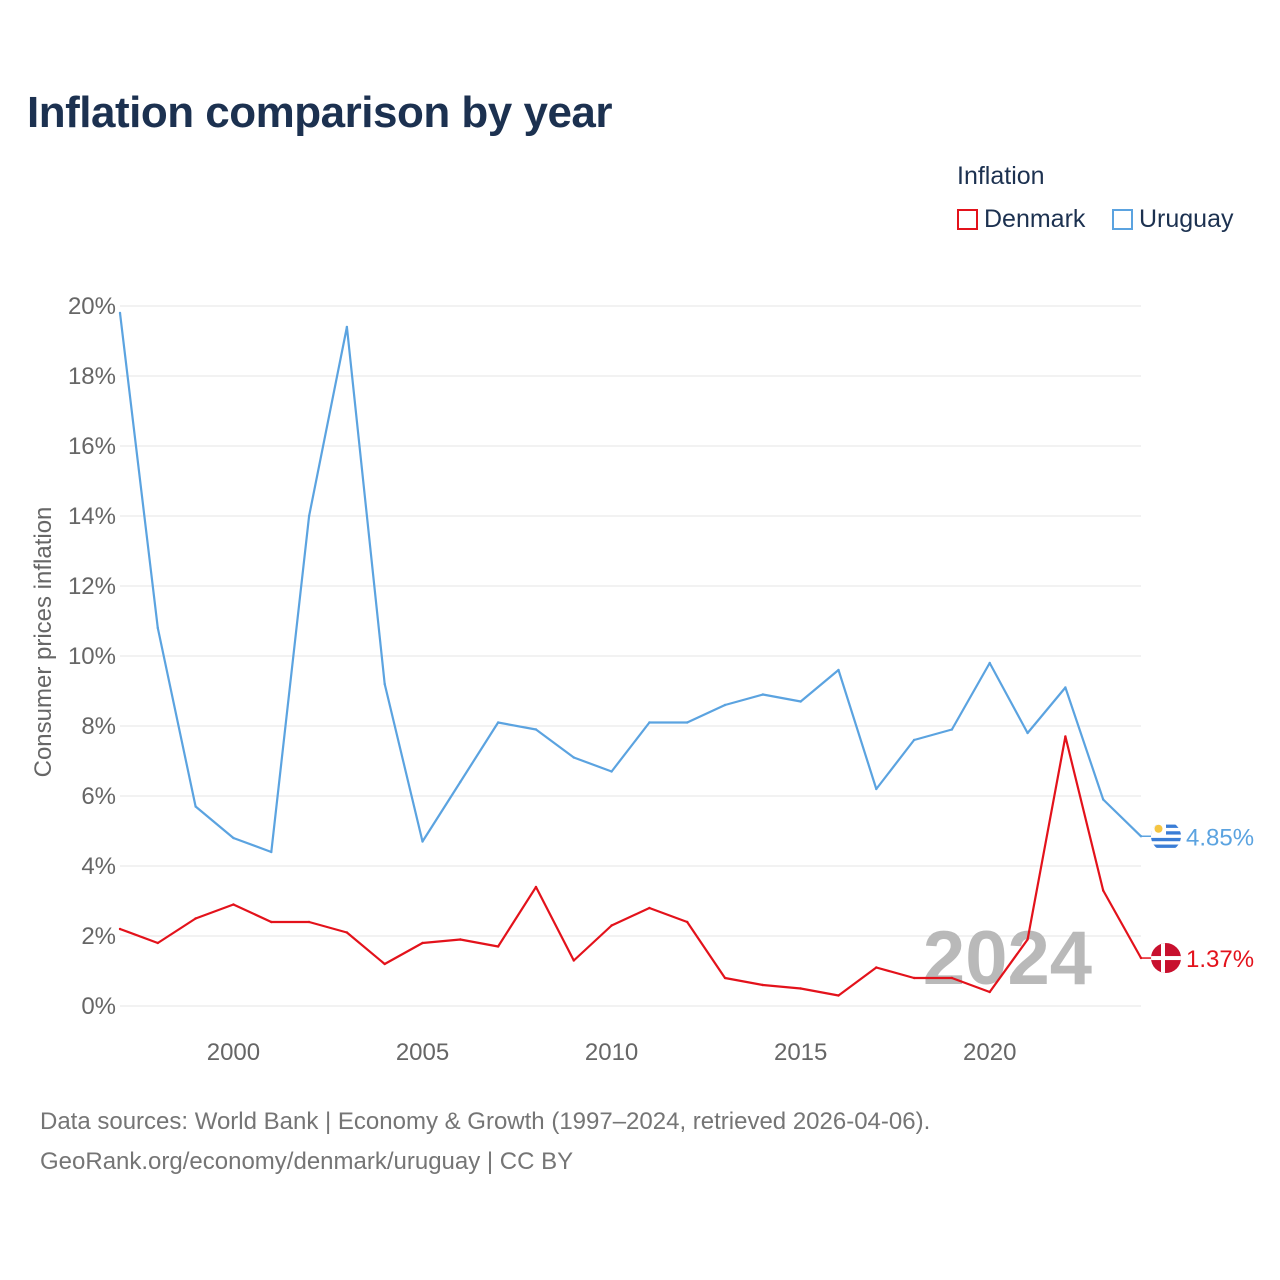 The image size is (1280, 1280). What do you see at coordinates (611, 1052) in the screenshot?
I see `x-tick-label: 2010` at bounding box center [611, 1052].